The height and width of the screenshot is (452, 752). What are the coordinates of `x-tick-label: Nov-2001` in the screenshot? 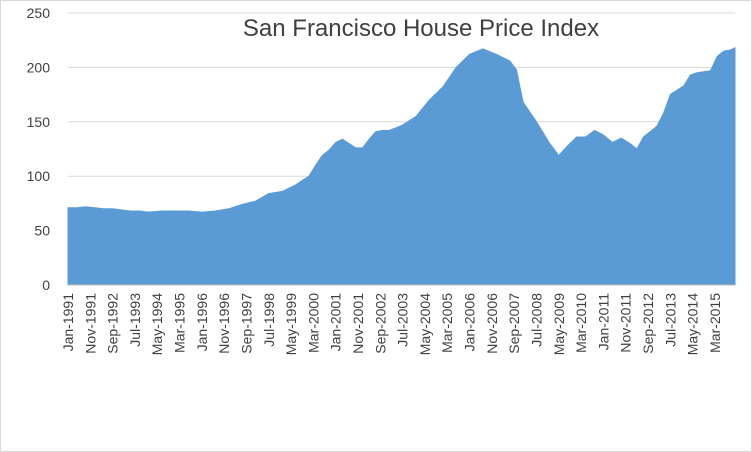 It's located at (358, 323).